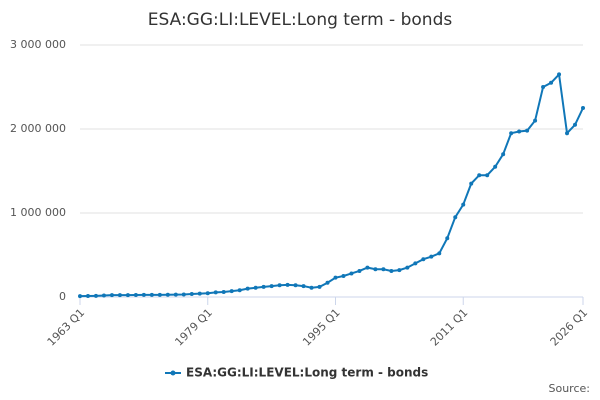  I want to click on y-tick-label: 0, so click(62, 296).